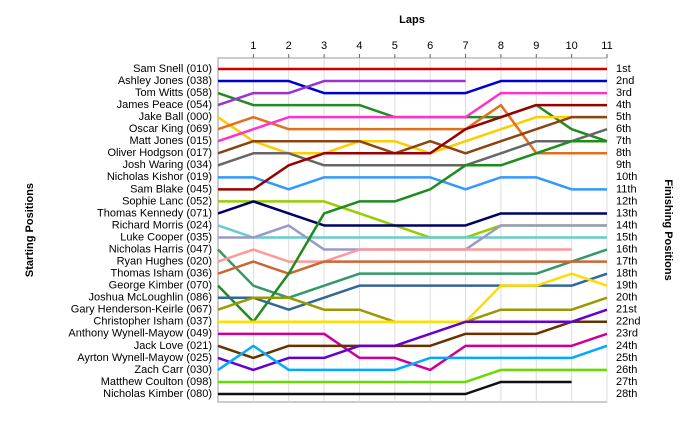 The image size is (700, 425). What do you see at coordinates (626, 189) in the screenshot?
I see `y2-tick-label: 11th` at bounding box center [626, 189].